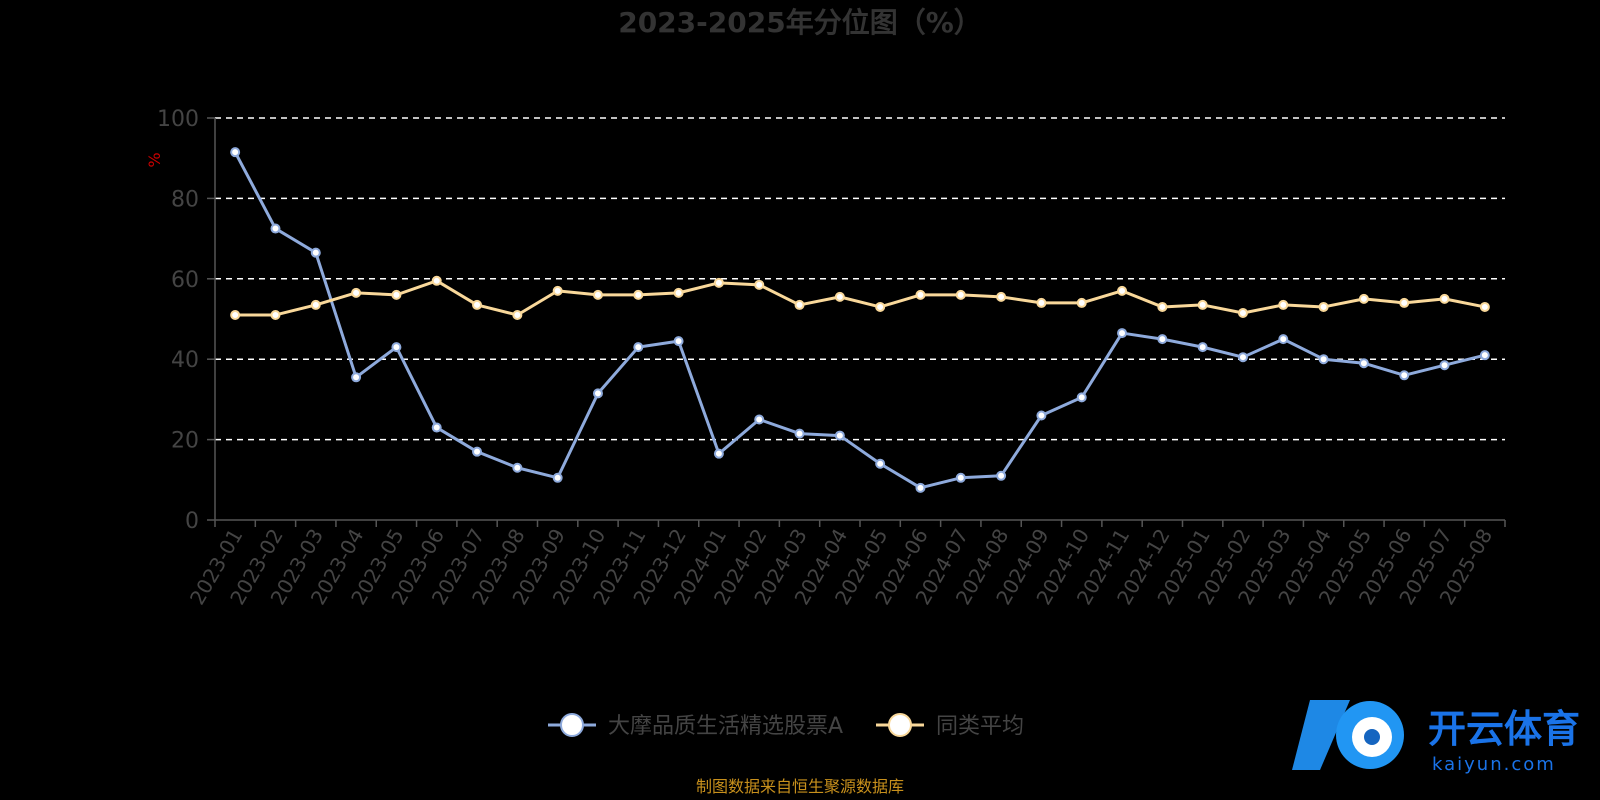  I want to click on legend: 大摩品质生活精选股票A 同类平均, so click(786, 726).